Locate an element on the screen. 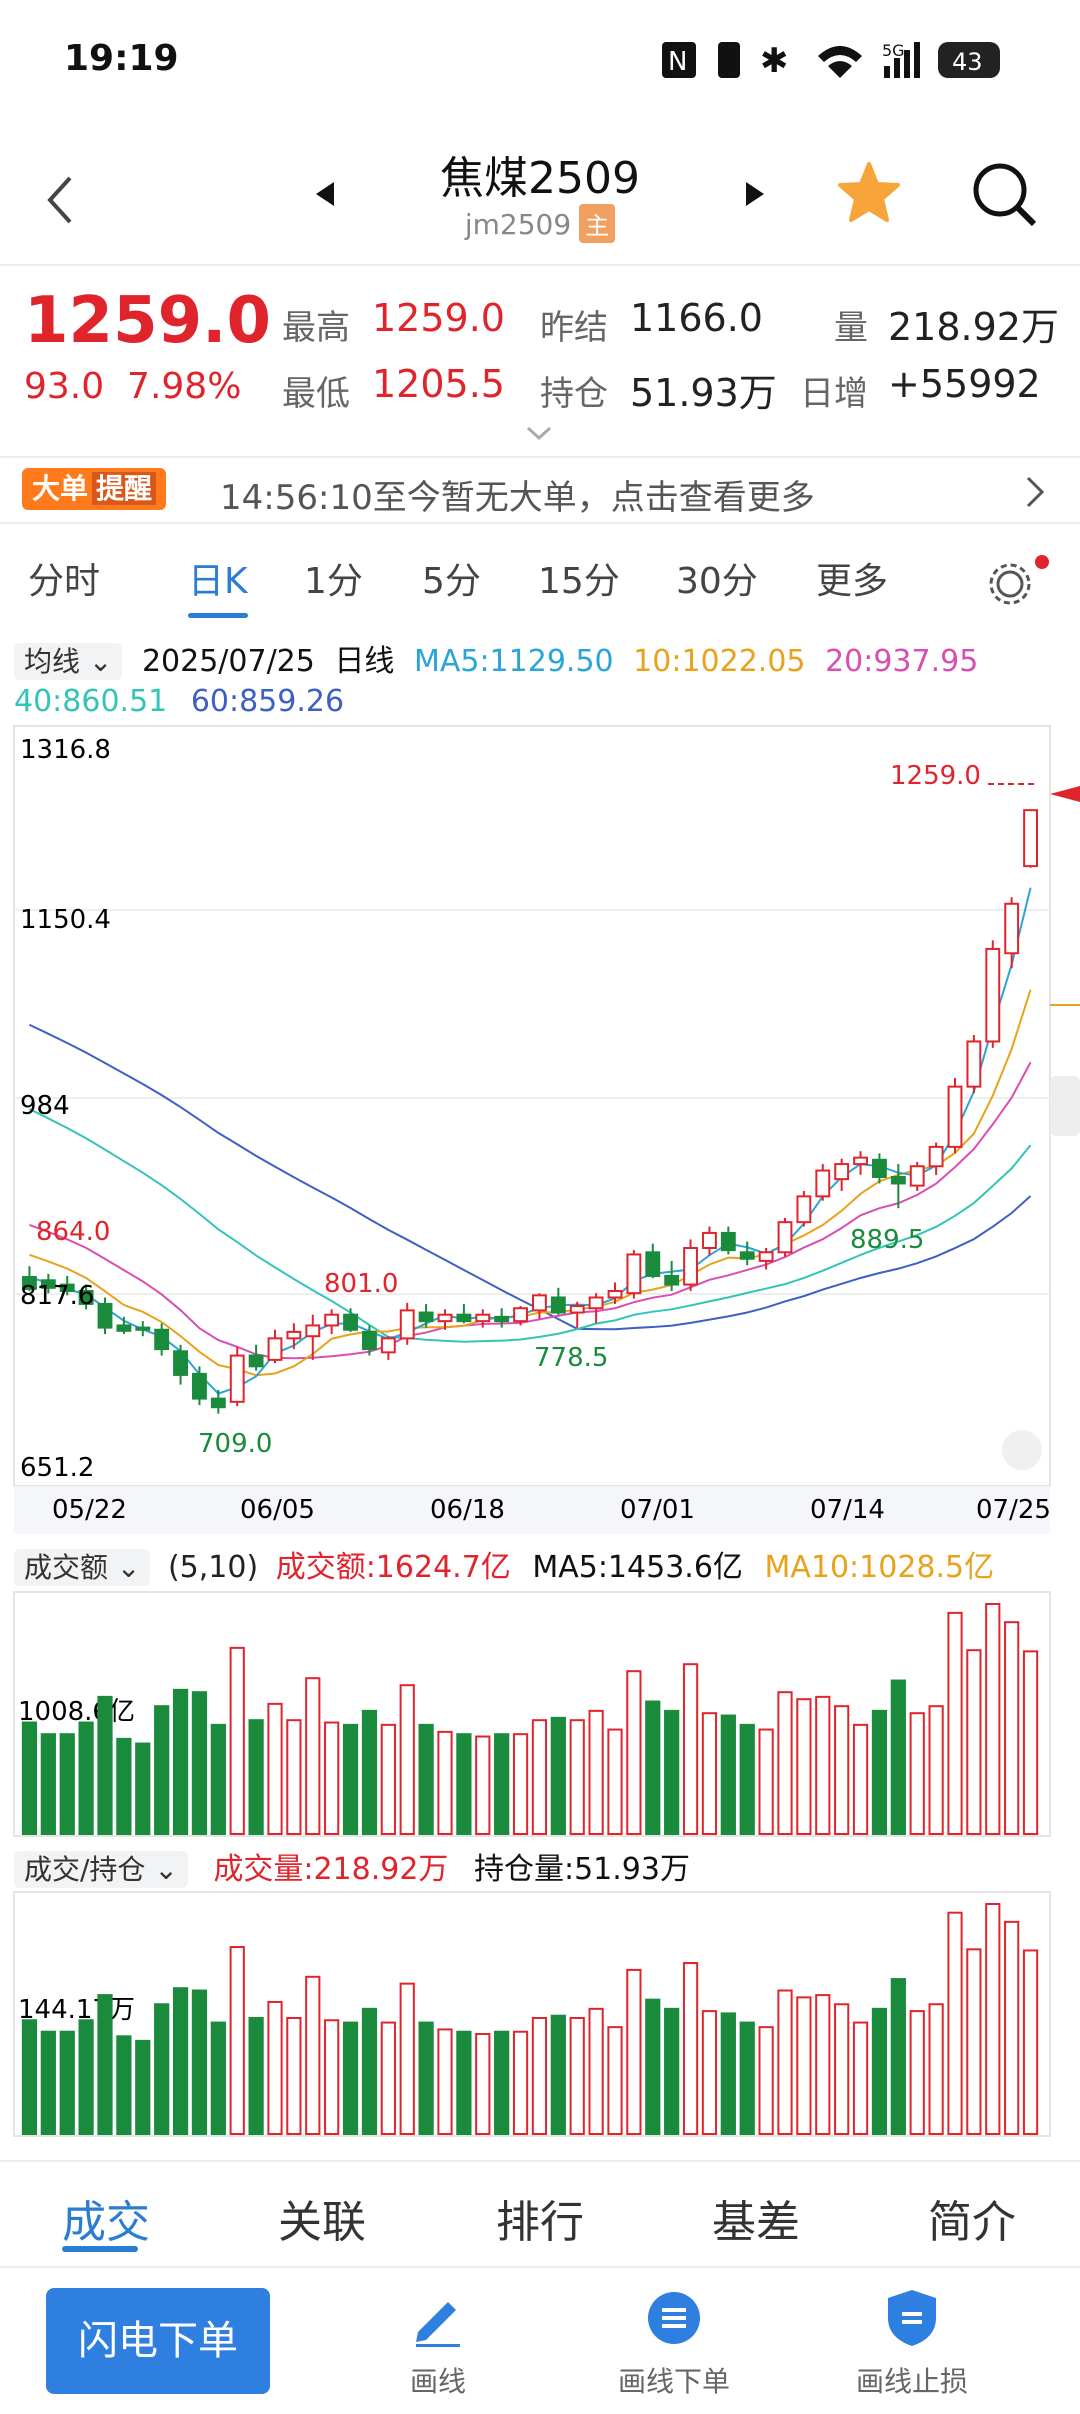 This screenshot has height=2414, width=1080. back-icon is located at coordinates (60, 200).